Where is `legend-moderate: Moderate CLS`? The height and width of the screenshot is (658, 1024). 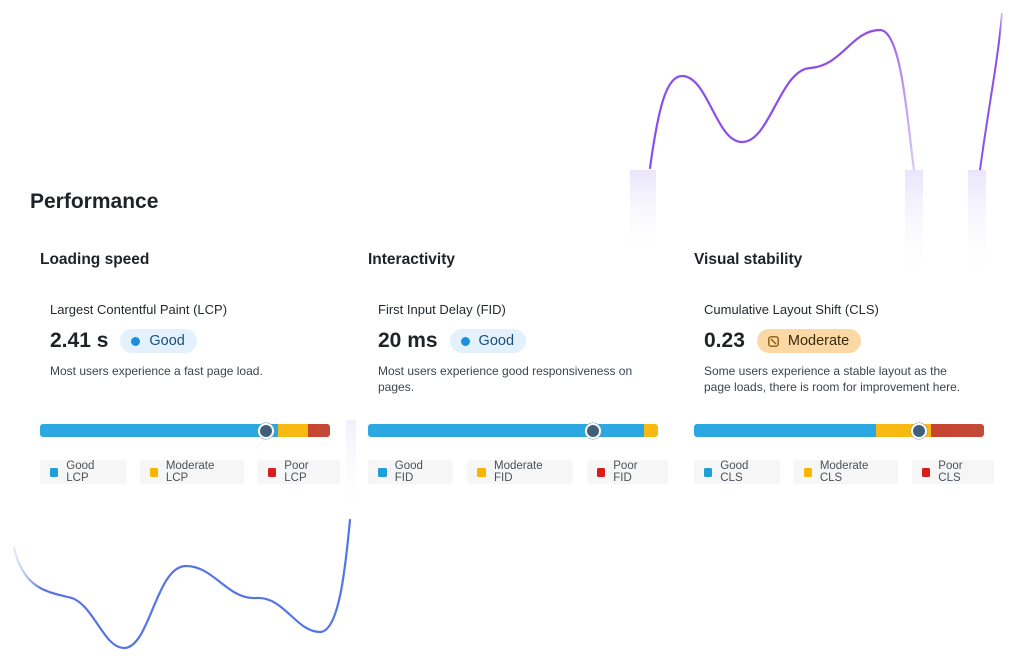
legend-moderate: Moderate CLS is located at coordinates (846, 472).